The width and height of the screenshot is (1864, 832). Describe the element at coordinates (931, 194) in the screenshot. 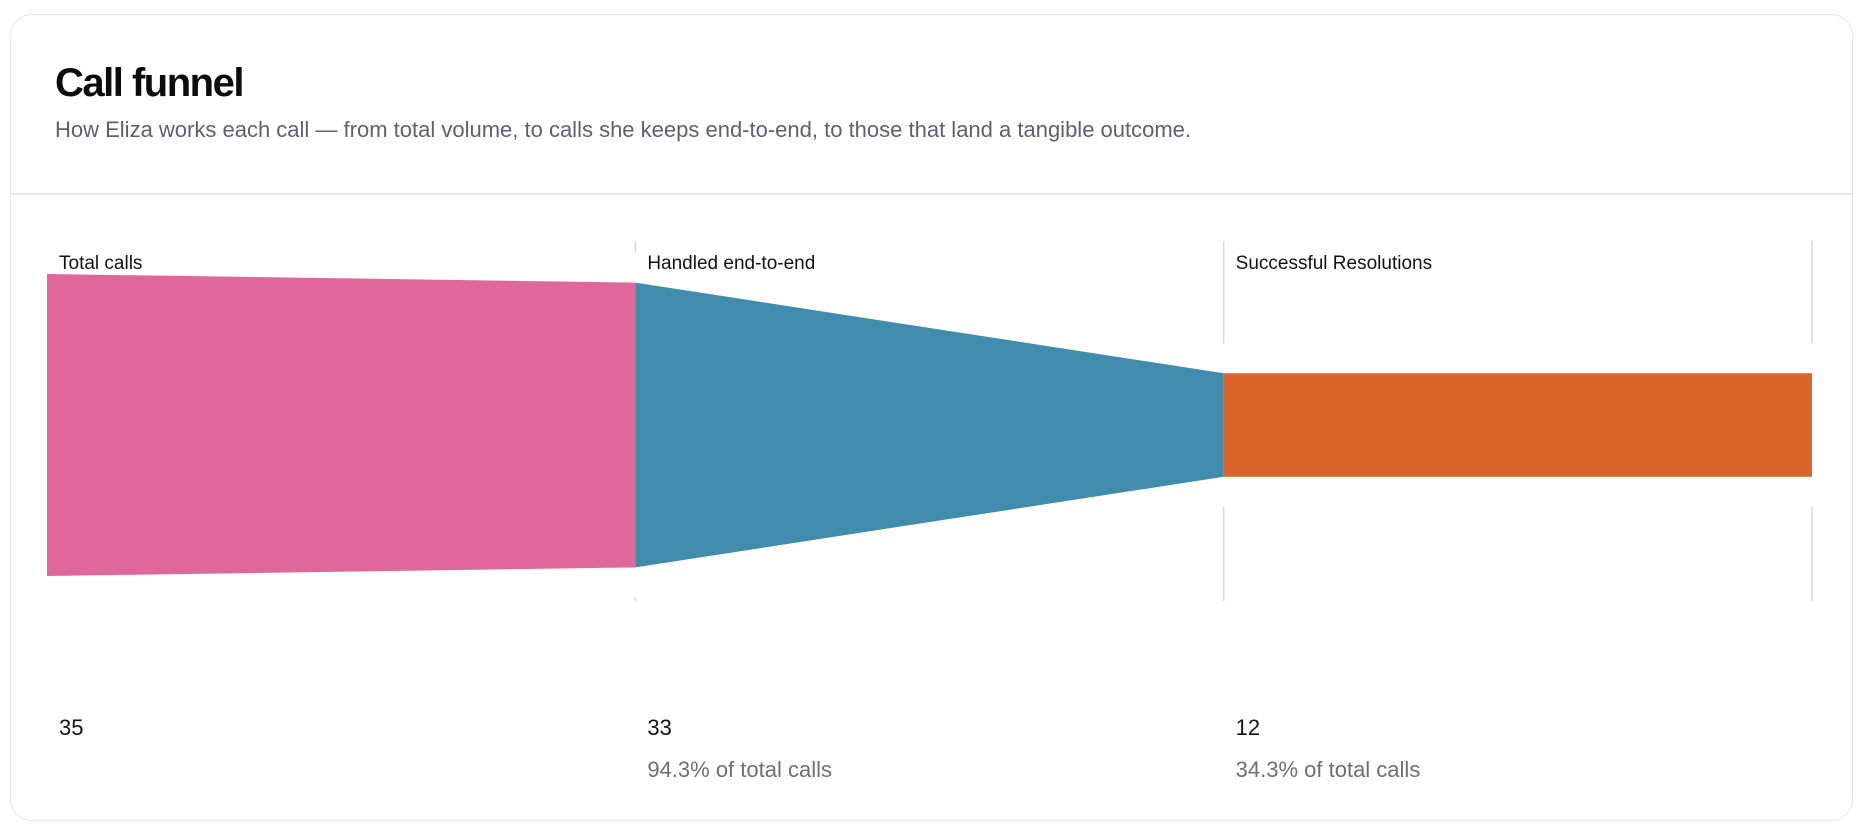

I see `header-divider` at that location.